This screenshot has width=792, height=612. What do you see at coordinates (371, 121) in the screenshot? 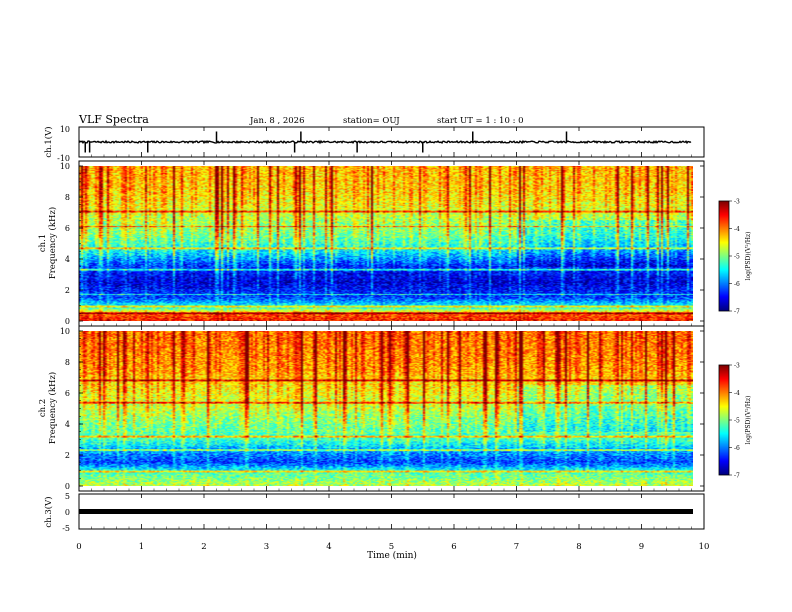
I see `station-label: station= OUJ` at bounding box center [371, 121].